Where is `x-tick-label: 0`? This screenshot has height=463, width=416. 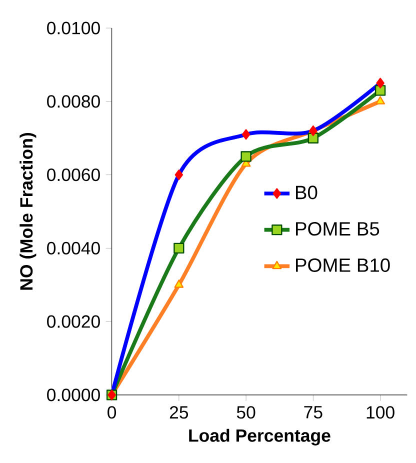
x-tick-label: 0 is located at coordinates (112, 412).